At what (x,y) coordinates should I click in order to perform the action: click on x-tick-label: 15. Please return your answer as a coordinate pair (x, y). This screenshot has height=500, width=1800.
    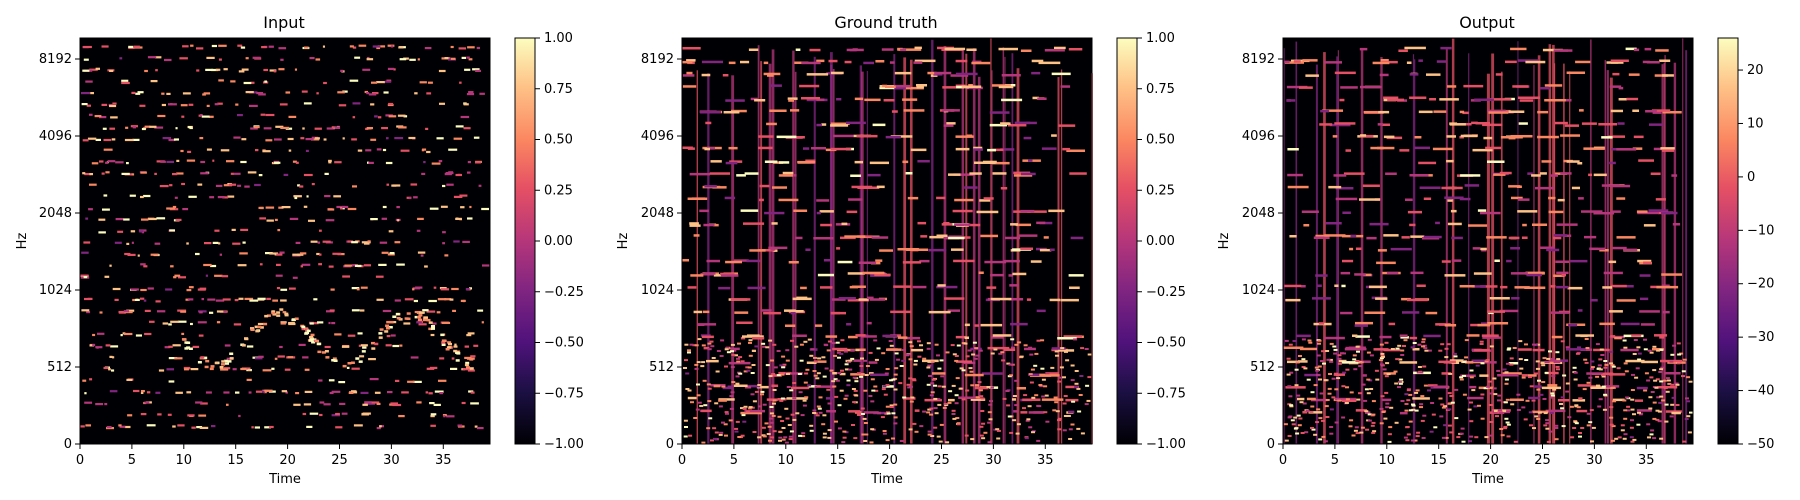
    Looking at the image, I should click on (837, 460).